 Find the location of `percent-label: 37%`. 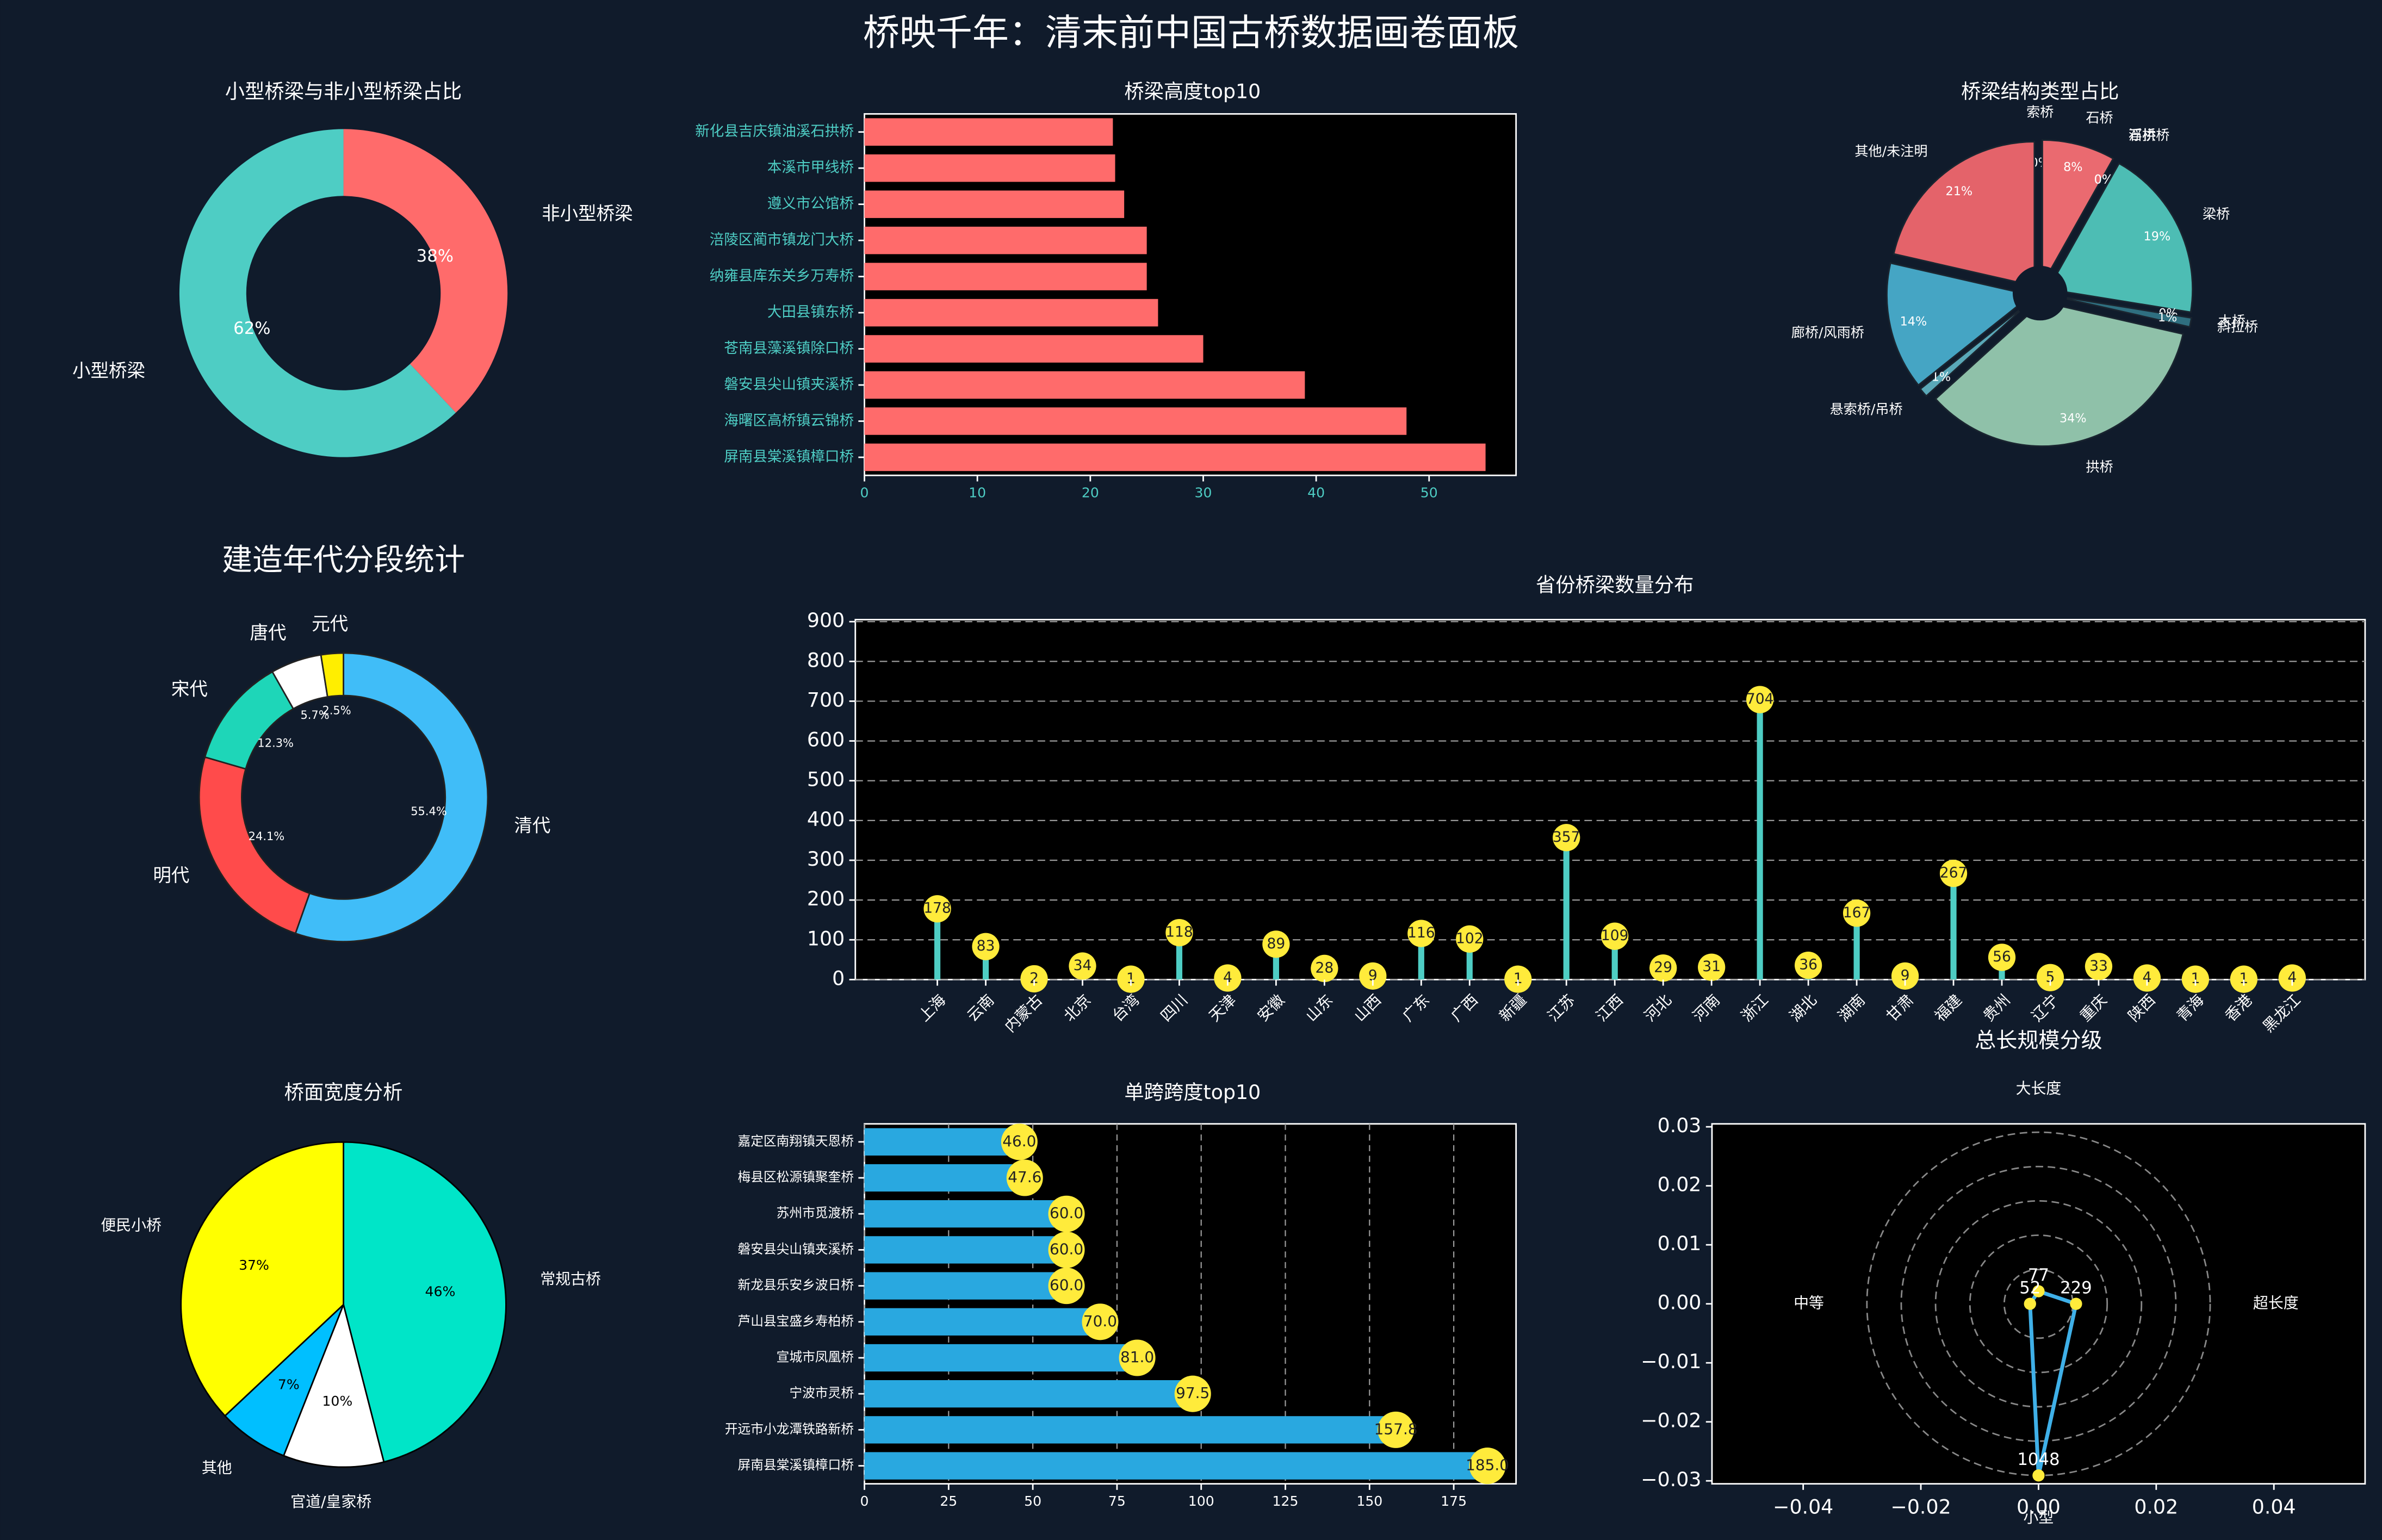

percent-label: 37% is located at coordinates (254, 1265).